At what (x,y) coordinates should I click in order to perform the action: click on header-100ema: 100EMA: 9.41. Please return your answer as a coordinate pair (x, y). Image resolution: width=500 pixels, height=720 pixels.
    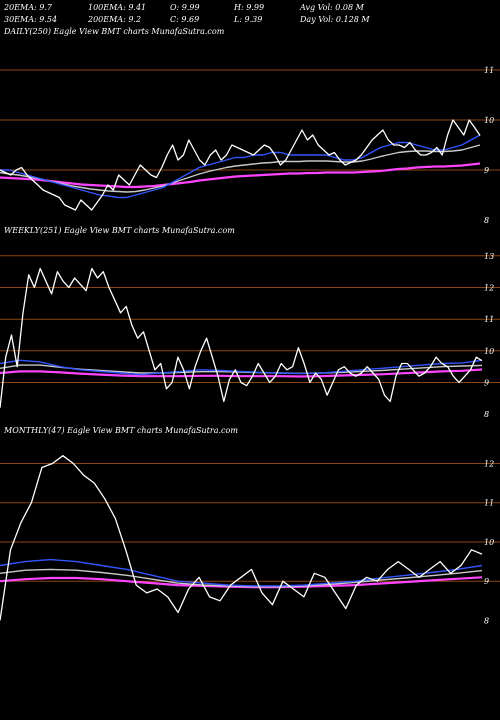
    Looking at the image, I should click on (117, 7).